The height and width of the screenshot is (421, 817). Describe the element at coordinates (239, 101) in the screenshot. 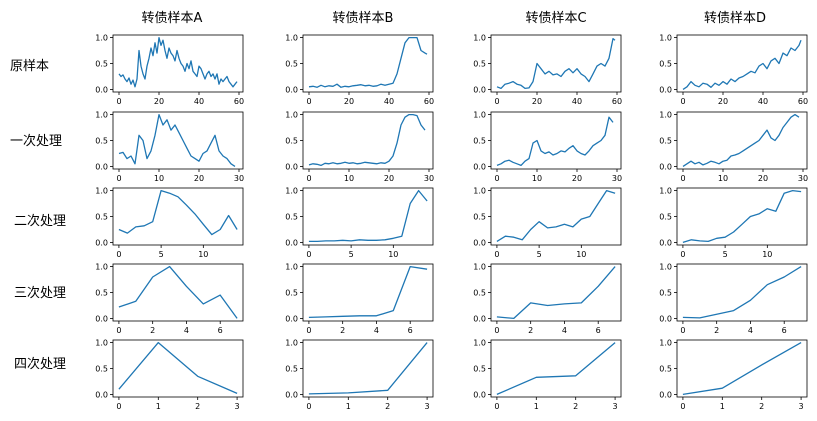

I see `x-tick-label-r0-a-3: 60` at that location.